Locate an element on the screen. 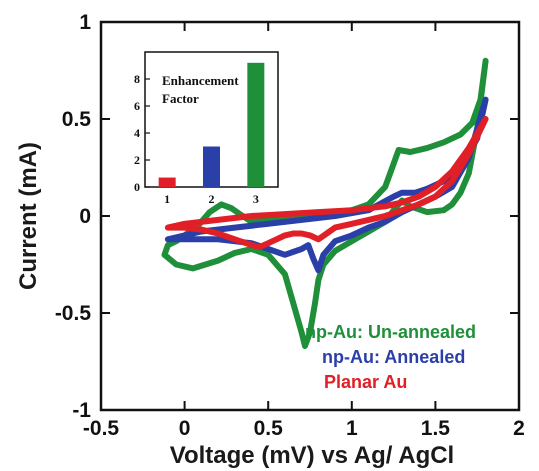 Image resolution: width=539 pixels, height=471 pixels. x-tick-label: 0 is located at coordinates (185, 428).